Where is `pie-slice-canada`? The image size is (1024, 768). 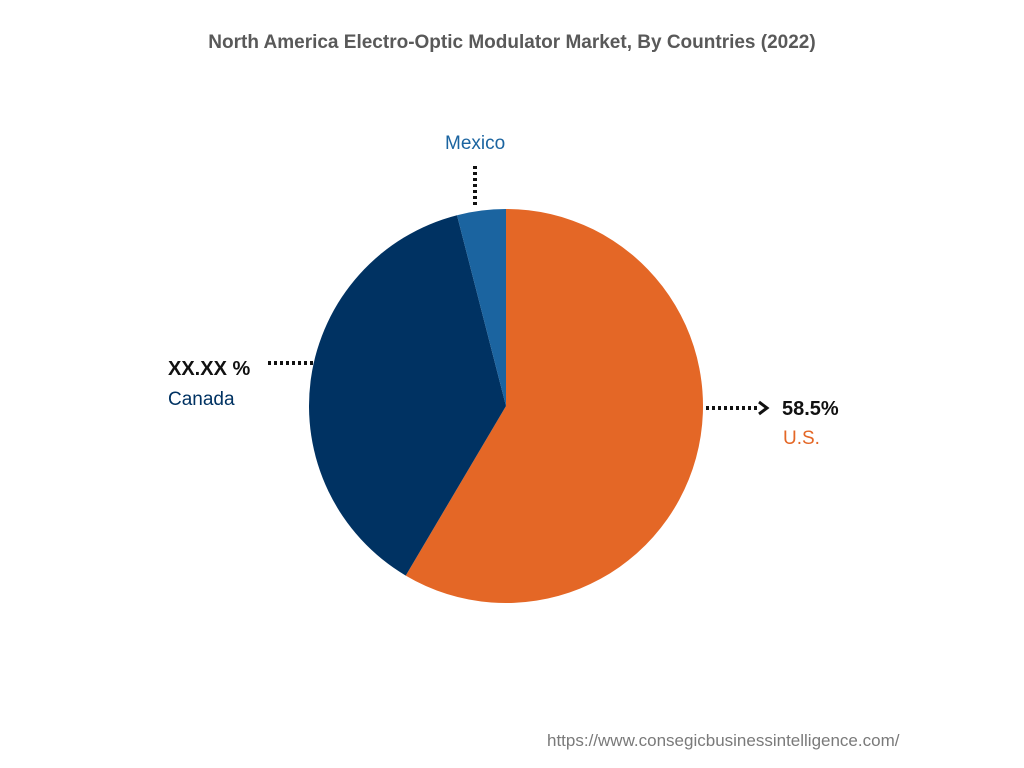 pie-slice-canada is located at coordinates (407, 395).